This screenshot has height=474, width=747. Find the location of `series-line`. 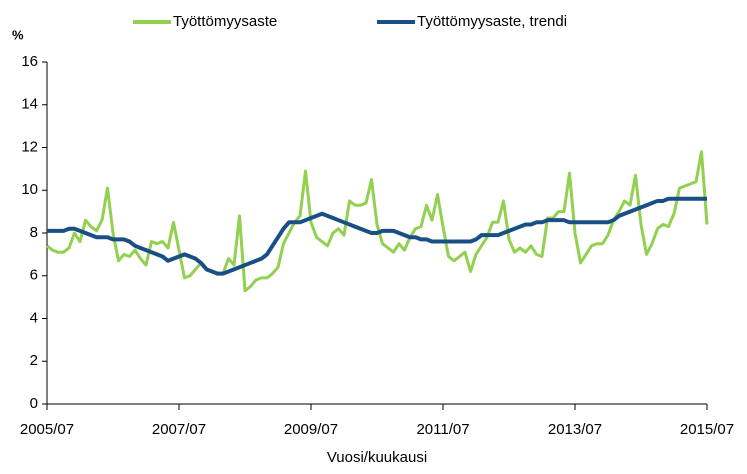

series-line is located at coordinates (377, 236).